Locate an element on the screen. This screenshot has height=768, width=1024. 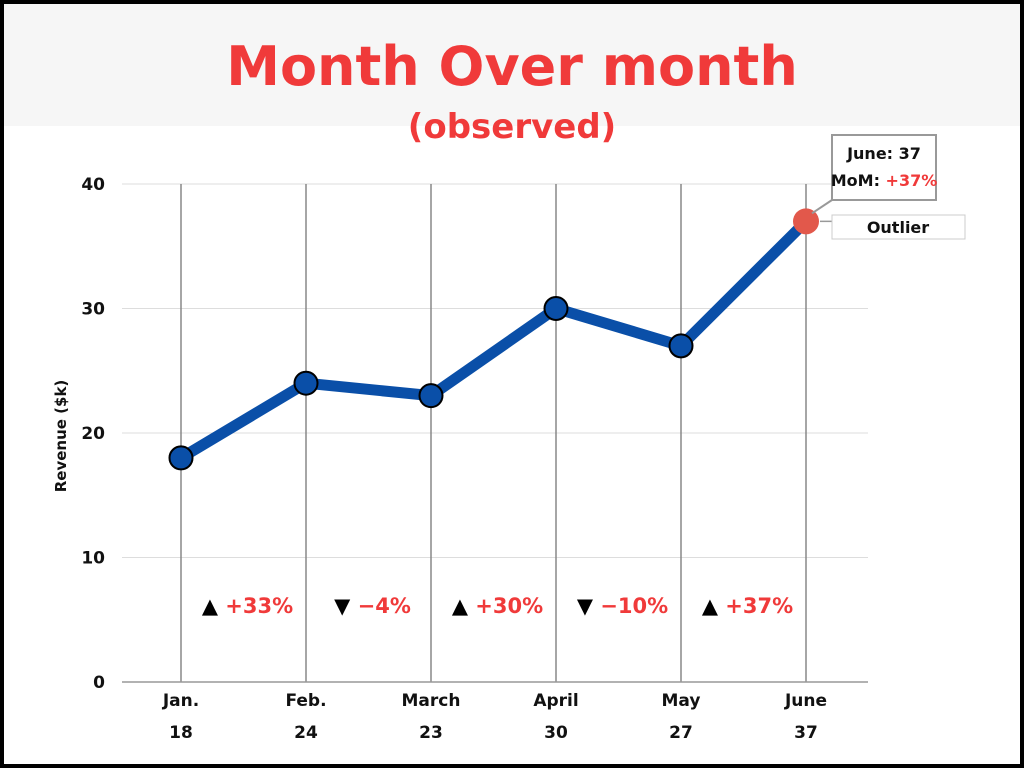
mom-percent: −10% is located at coordinates (634, 606).